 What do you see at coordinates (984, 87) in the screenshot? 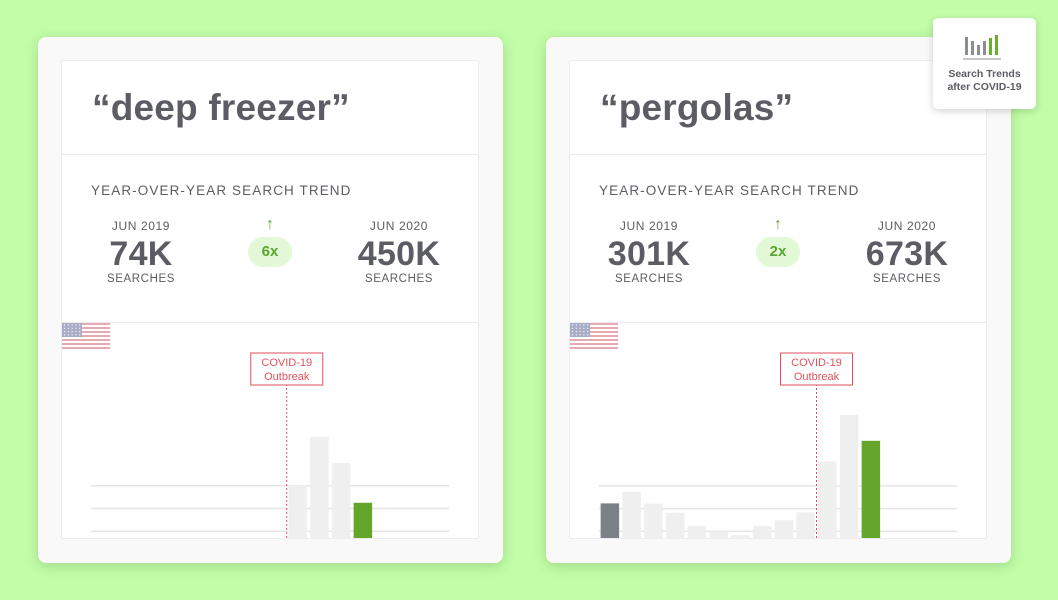
I see `badge-line-2: after COVID-19` at bounding box center [984, 87].